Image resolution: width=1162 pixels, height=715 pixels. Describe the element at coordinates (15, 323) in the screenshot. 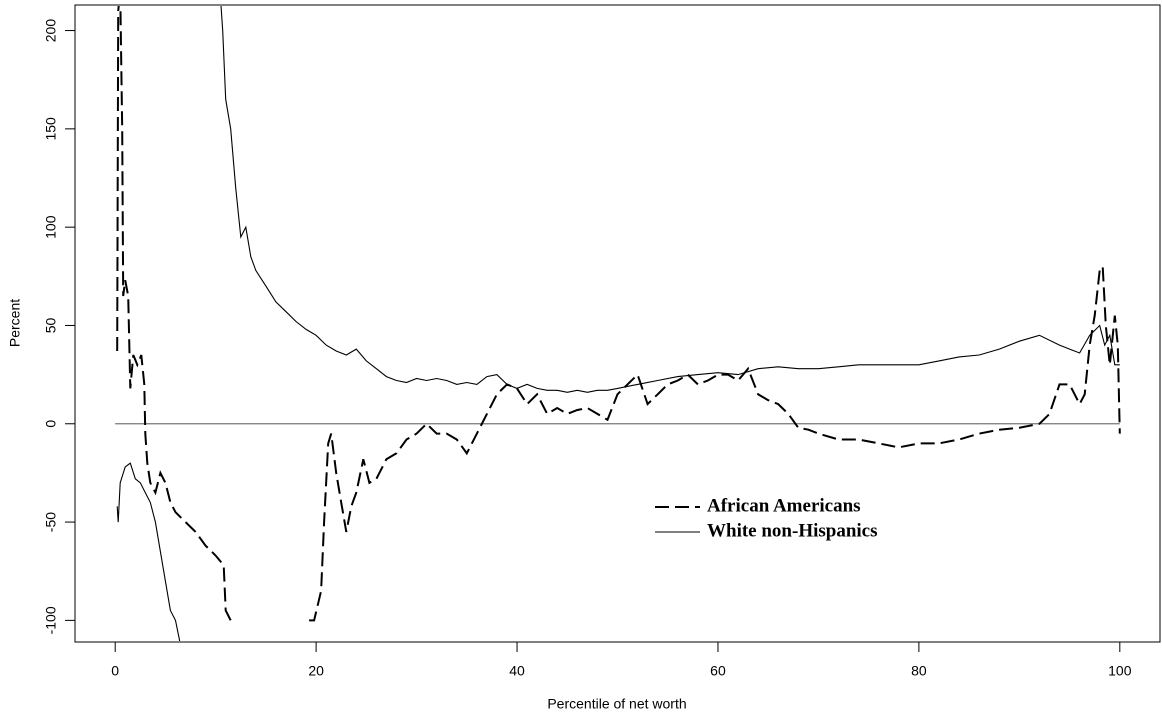

I see `y-axis-title: Percent` at that location.